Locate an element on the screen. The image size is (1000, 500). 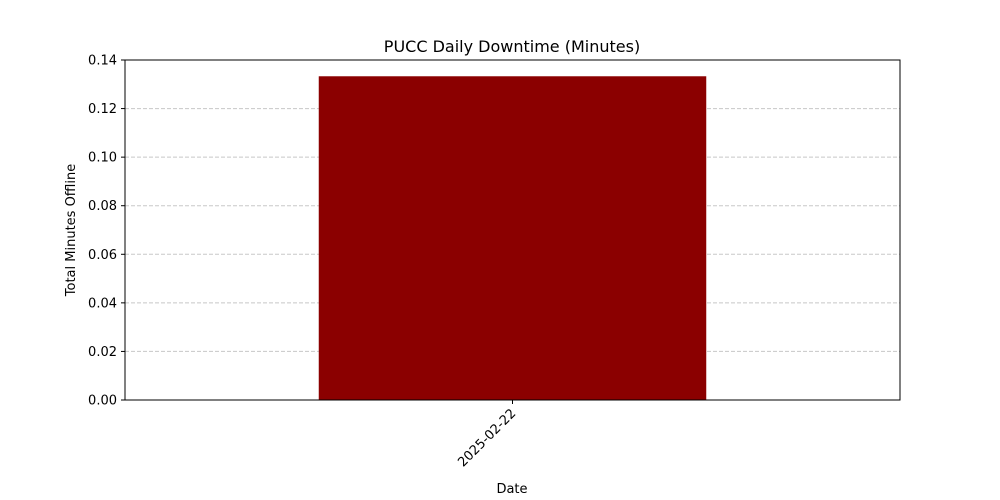
y-tick-label: 0.00 is located at coordinates (102, 401).